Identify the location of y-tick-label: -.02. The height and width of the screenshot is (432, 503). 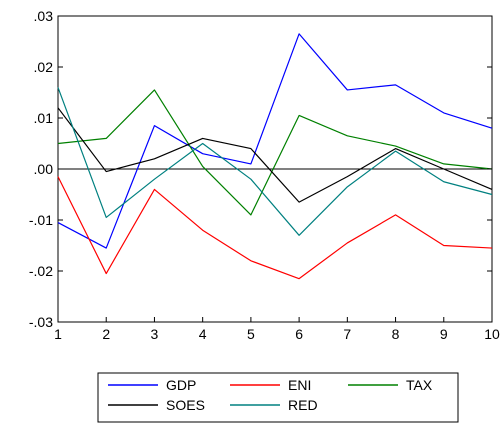
(41, 271).